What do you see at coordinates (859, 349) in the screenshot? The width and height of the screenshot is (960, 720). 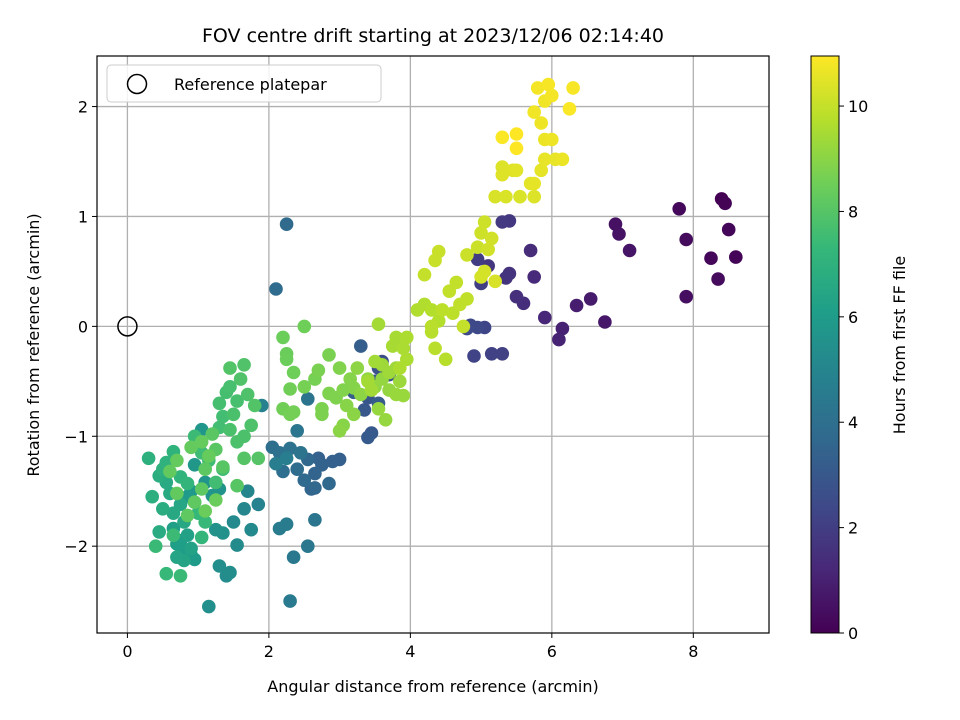 I see `colorbar: 0 2 4 6 8 10 Hours from first FF file` at bounding box center [859, 349].